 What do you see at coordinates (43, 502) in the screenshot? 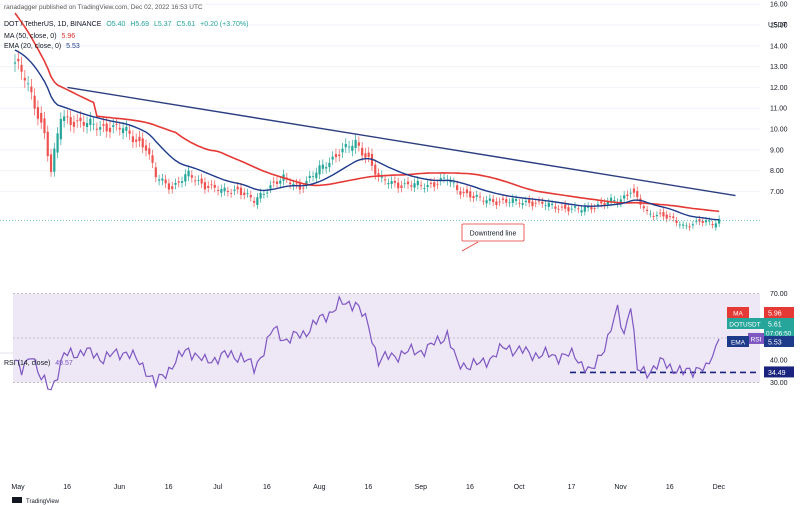
I see `svg-text: TradingView` at bounding box center [43, 502].